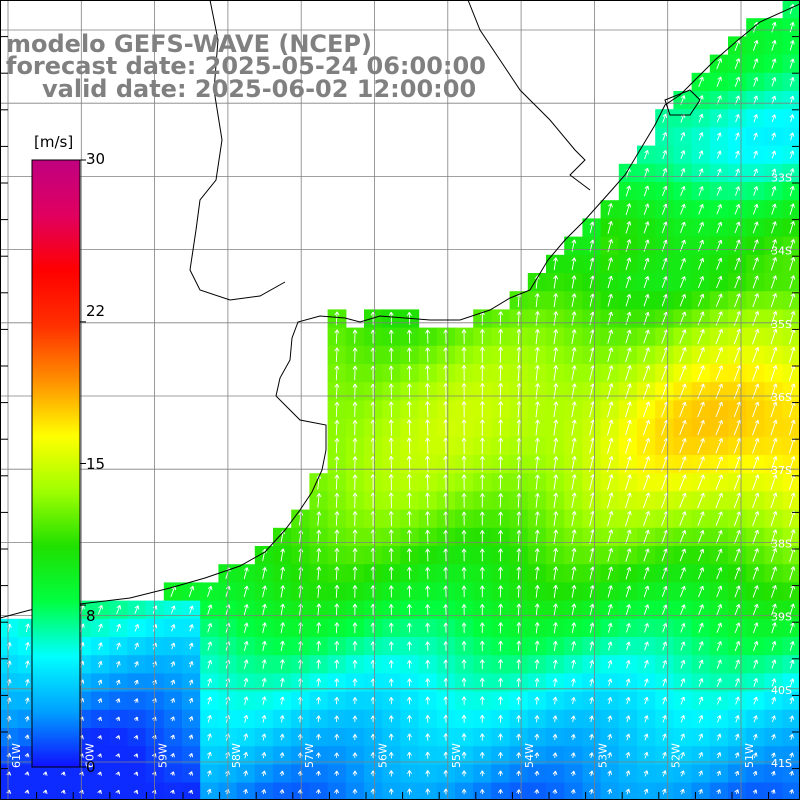  Describe the element at coordinates (676, 755) in the screenshot. I see `lon-label: 52W` at that location.